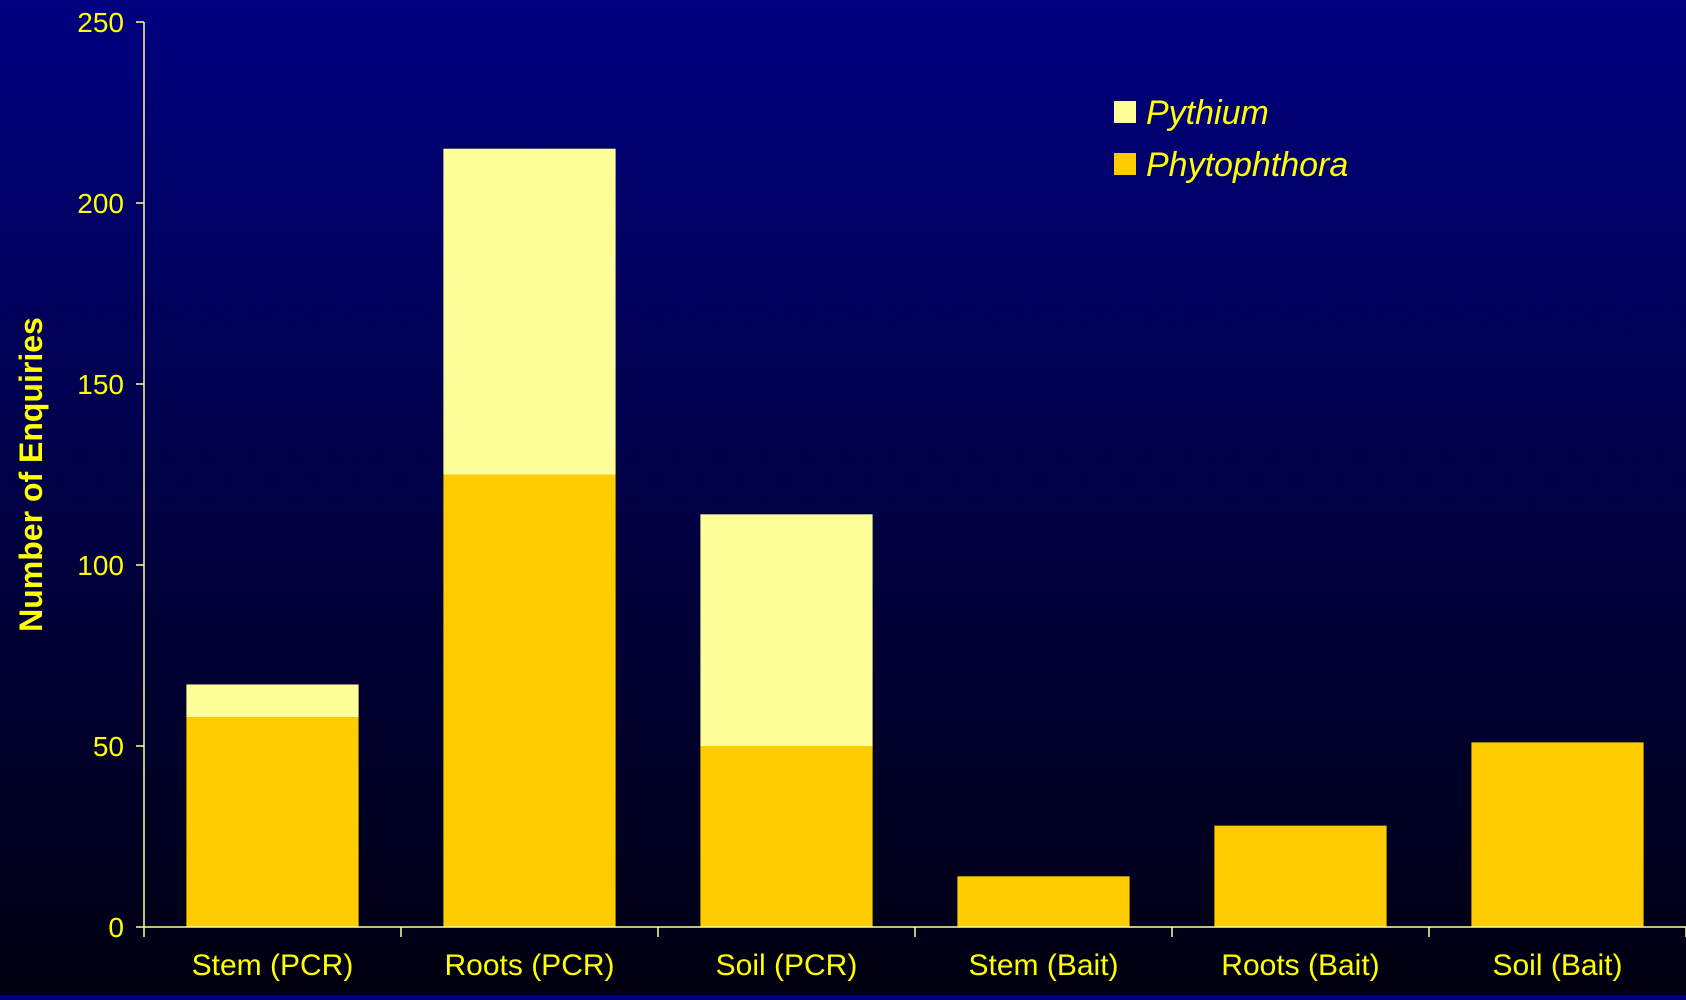 The height and width of the screenshot is (1000, 1686). I want to click on y-axis-title: Number of Enquiries, so click(31, 474).